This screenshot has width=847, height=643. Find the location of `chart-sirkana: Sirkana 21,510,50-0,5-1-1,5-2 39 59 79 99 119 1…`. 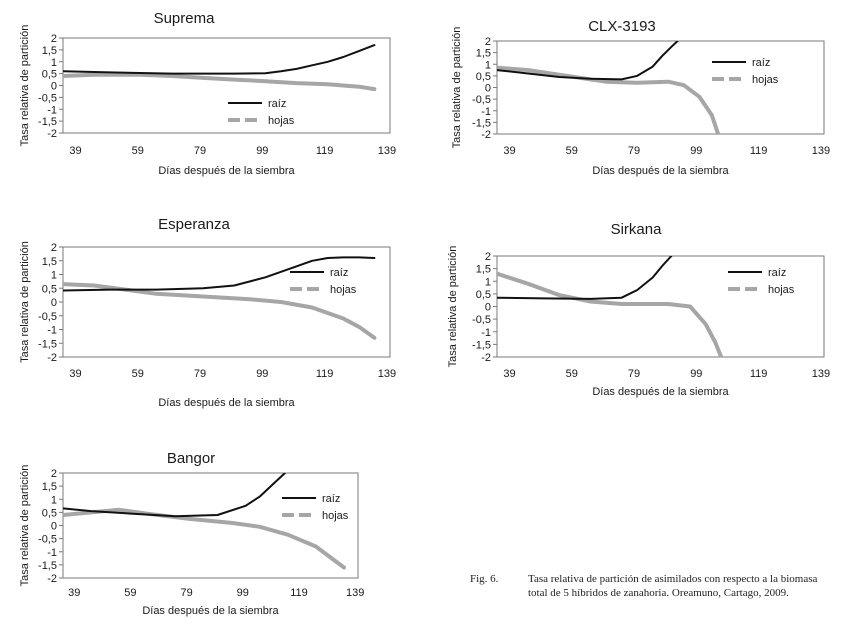

chart-sirkana: Sirkana 21,510,50-0,5-1-1,5-2 39 59 79 99 119 1… is located at coordinates (638, 309).